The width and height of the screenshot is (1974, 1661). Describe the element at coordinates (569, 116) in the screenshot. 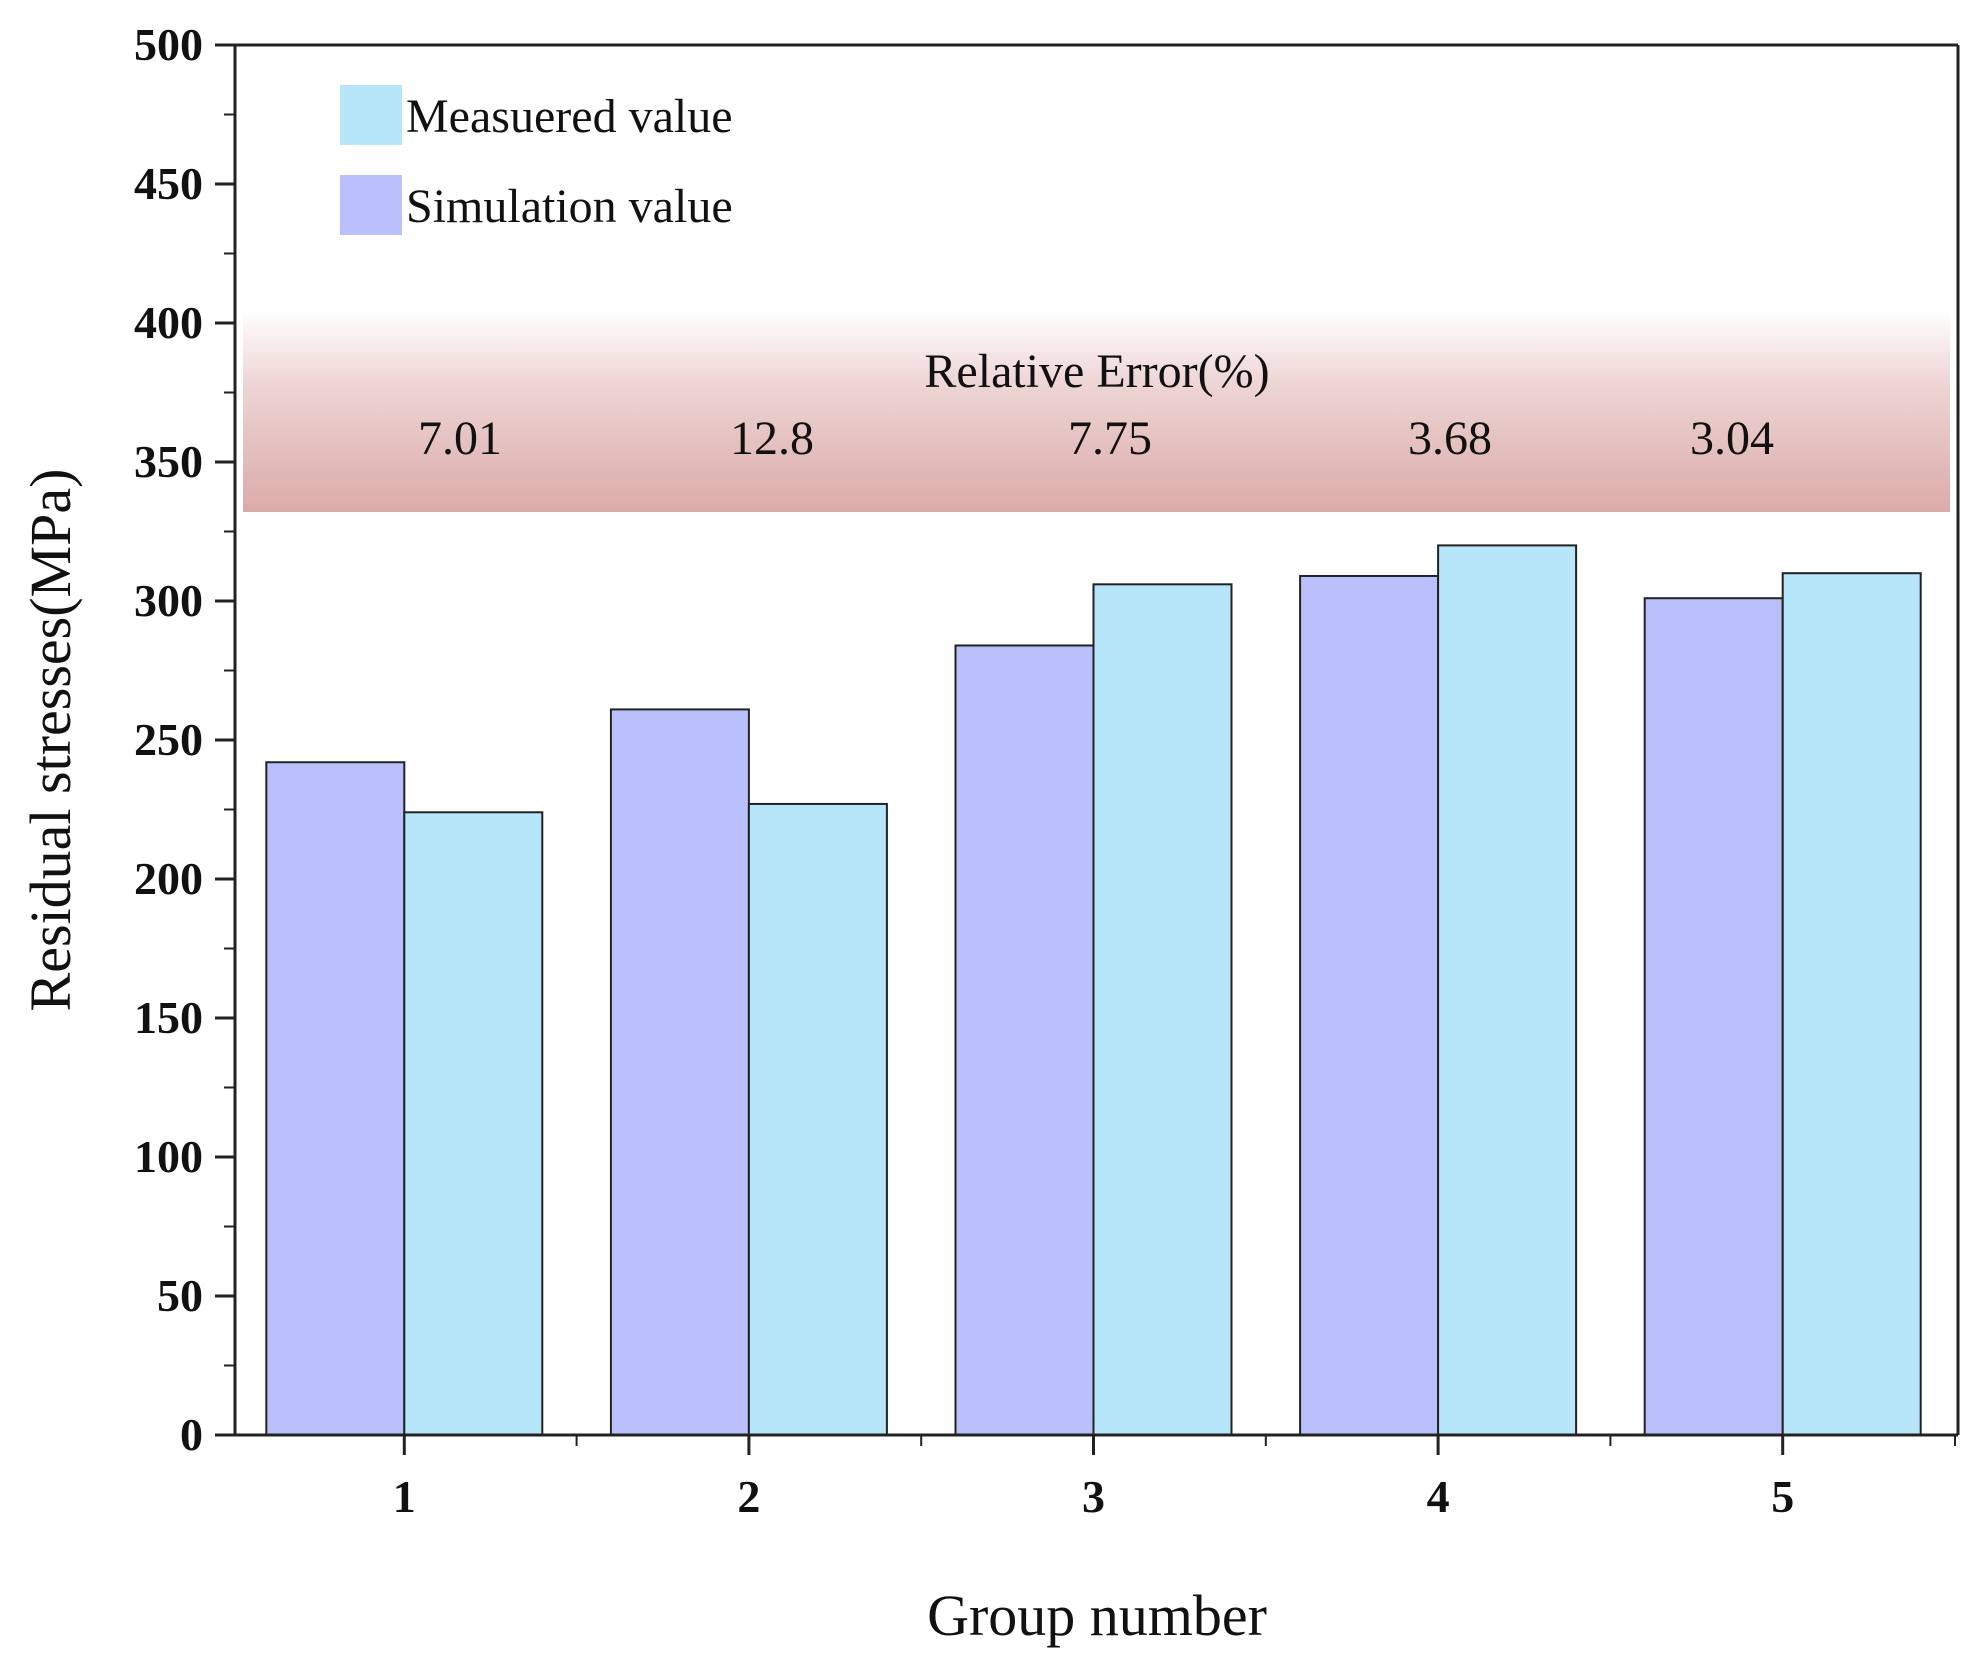

I see `legend-label-measured: Measuered value` at that location.